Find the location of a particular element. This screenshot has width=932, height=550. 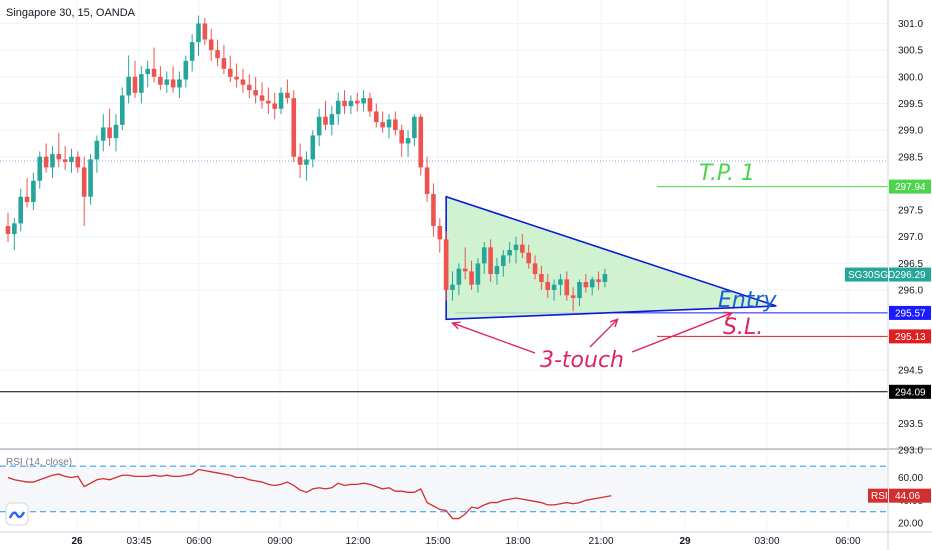

rsi-band-fill is located at coordinates (444, 489).